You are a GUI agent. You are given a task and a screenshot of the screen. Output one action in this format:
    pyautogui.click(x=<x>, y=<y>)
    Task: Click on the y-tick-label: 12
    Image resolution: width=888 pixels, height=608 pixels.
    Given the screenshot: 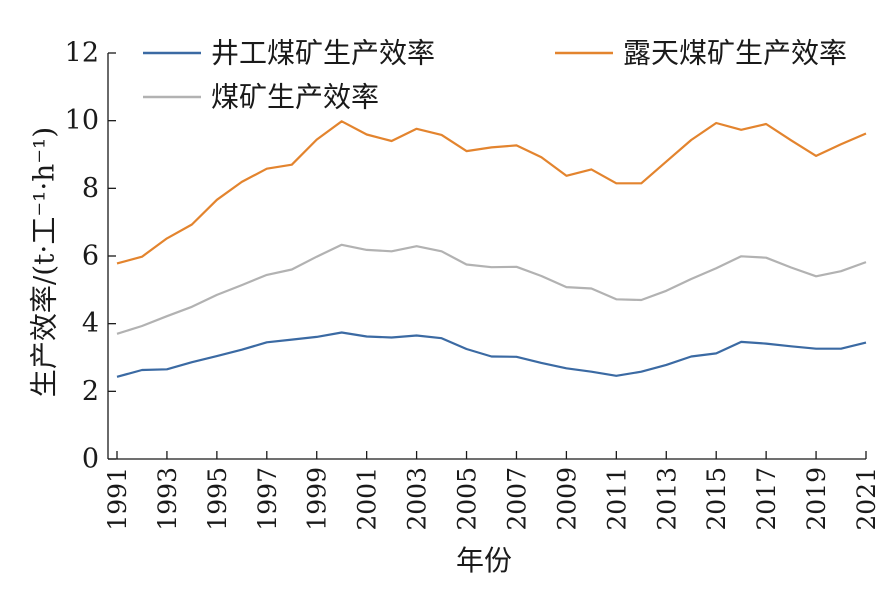 What is the action you would take?
    pyautogui.click(x=82, y=53)
    